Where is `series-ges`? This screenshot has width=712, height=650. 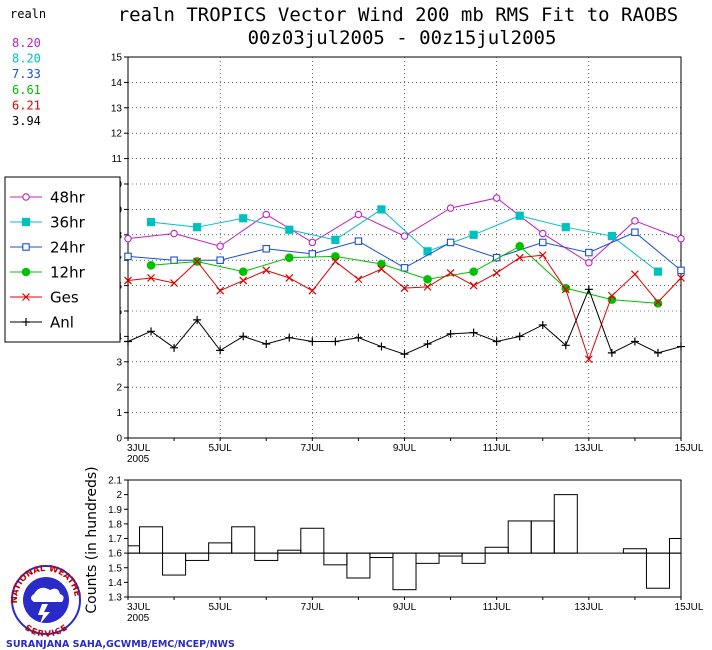
series-ges is located at coordinates (404, 307).